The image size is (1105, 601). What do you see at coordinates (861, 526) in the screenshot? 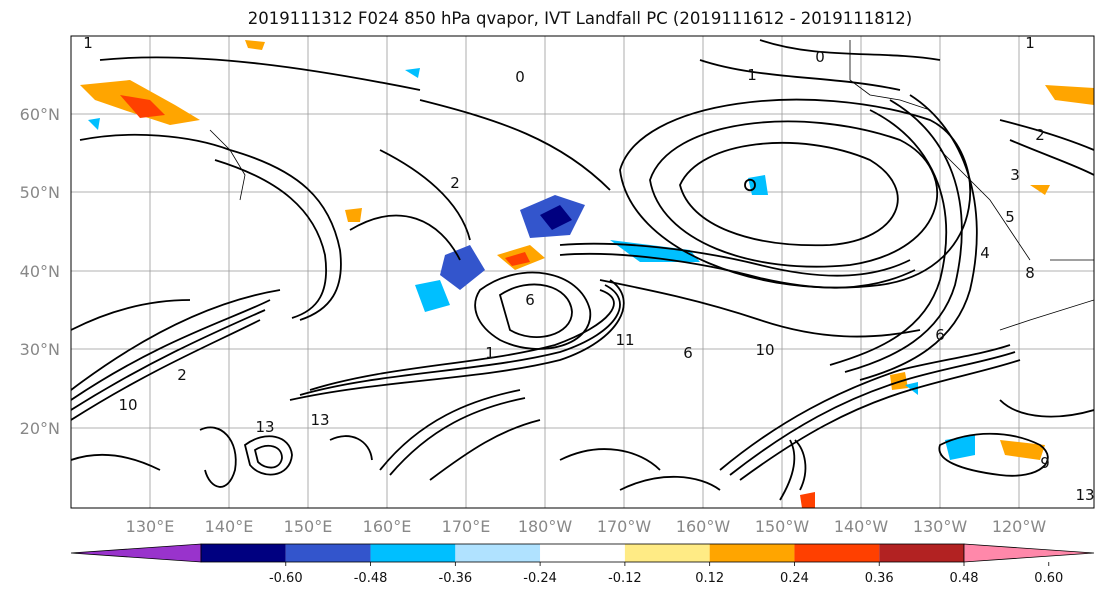
I see `longitude-label: 140°W` at bounding box center [861, 526].